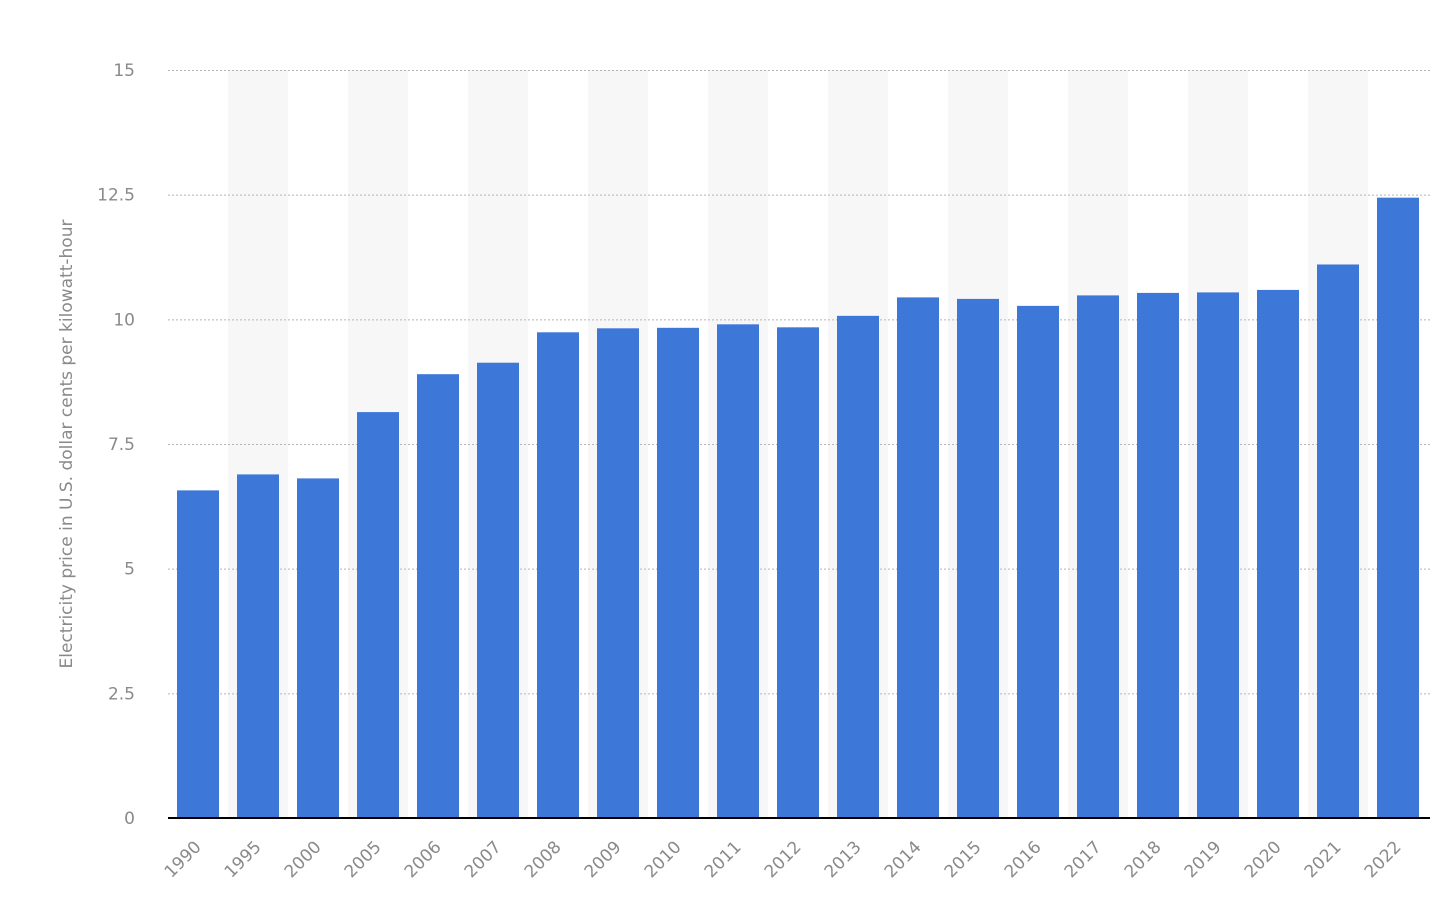 Image resolution: width=1454 pixels, height=912 pixels. What do you see at coordinates (903, 859) in the screenshot?
I see `x-tick-label: 2014` at bounding box center [903, 859].